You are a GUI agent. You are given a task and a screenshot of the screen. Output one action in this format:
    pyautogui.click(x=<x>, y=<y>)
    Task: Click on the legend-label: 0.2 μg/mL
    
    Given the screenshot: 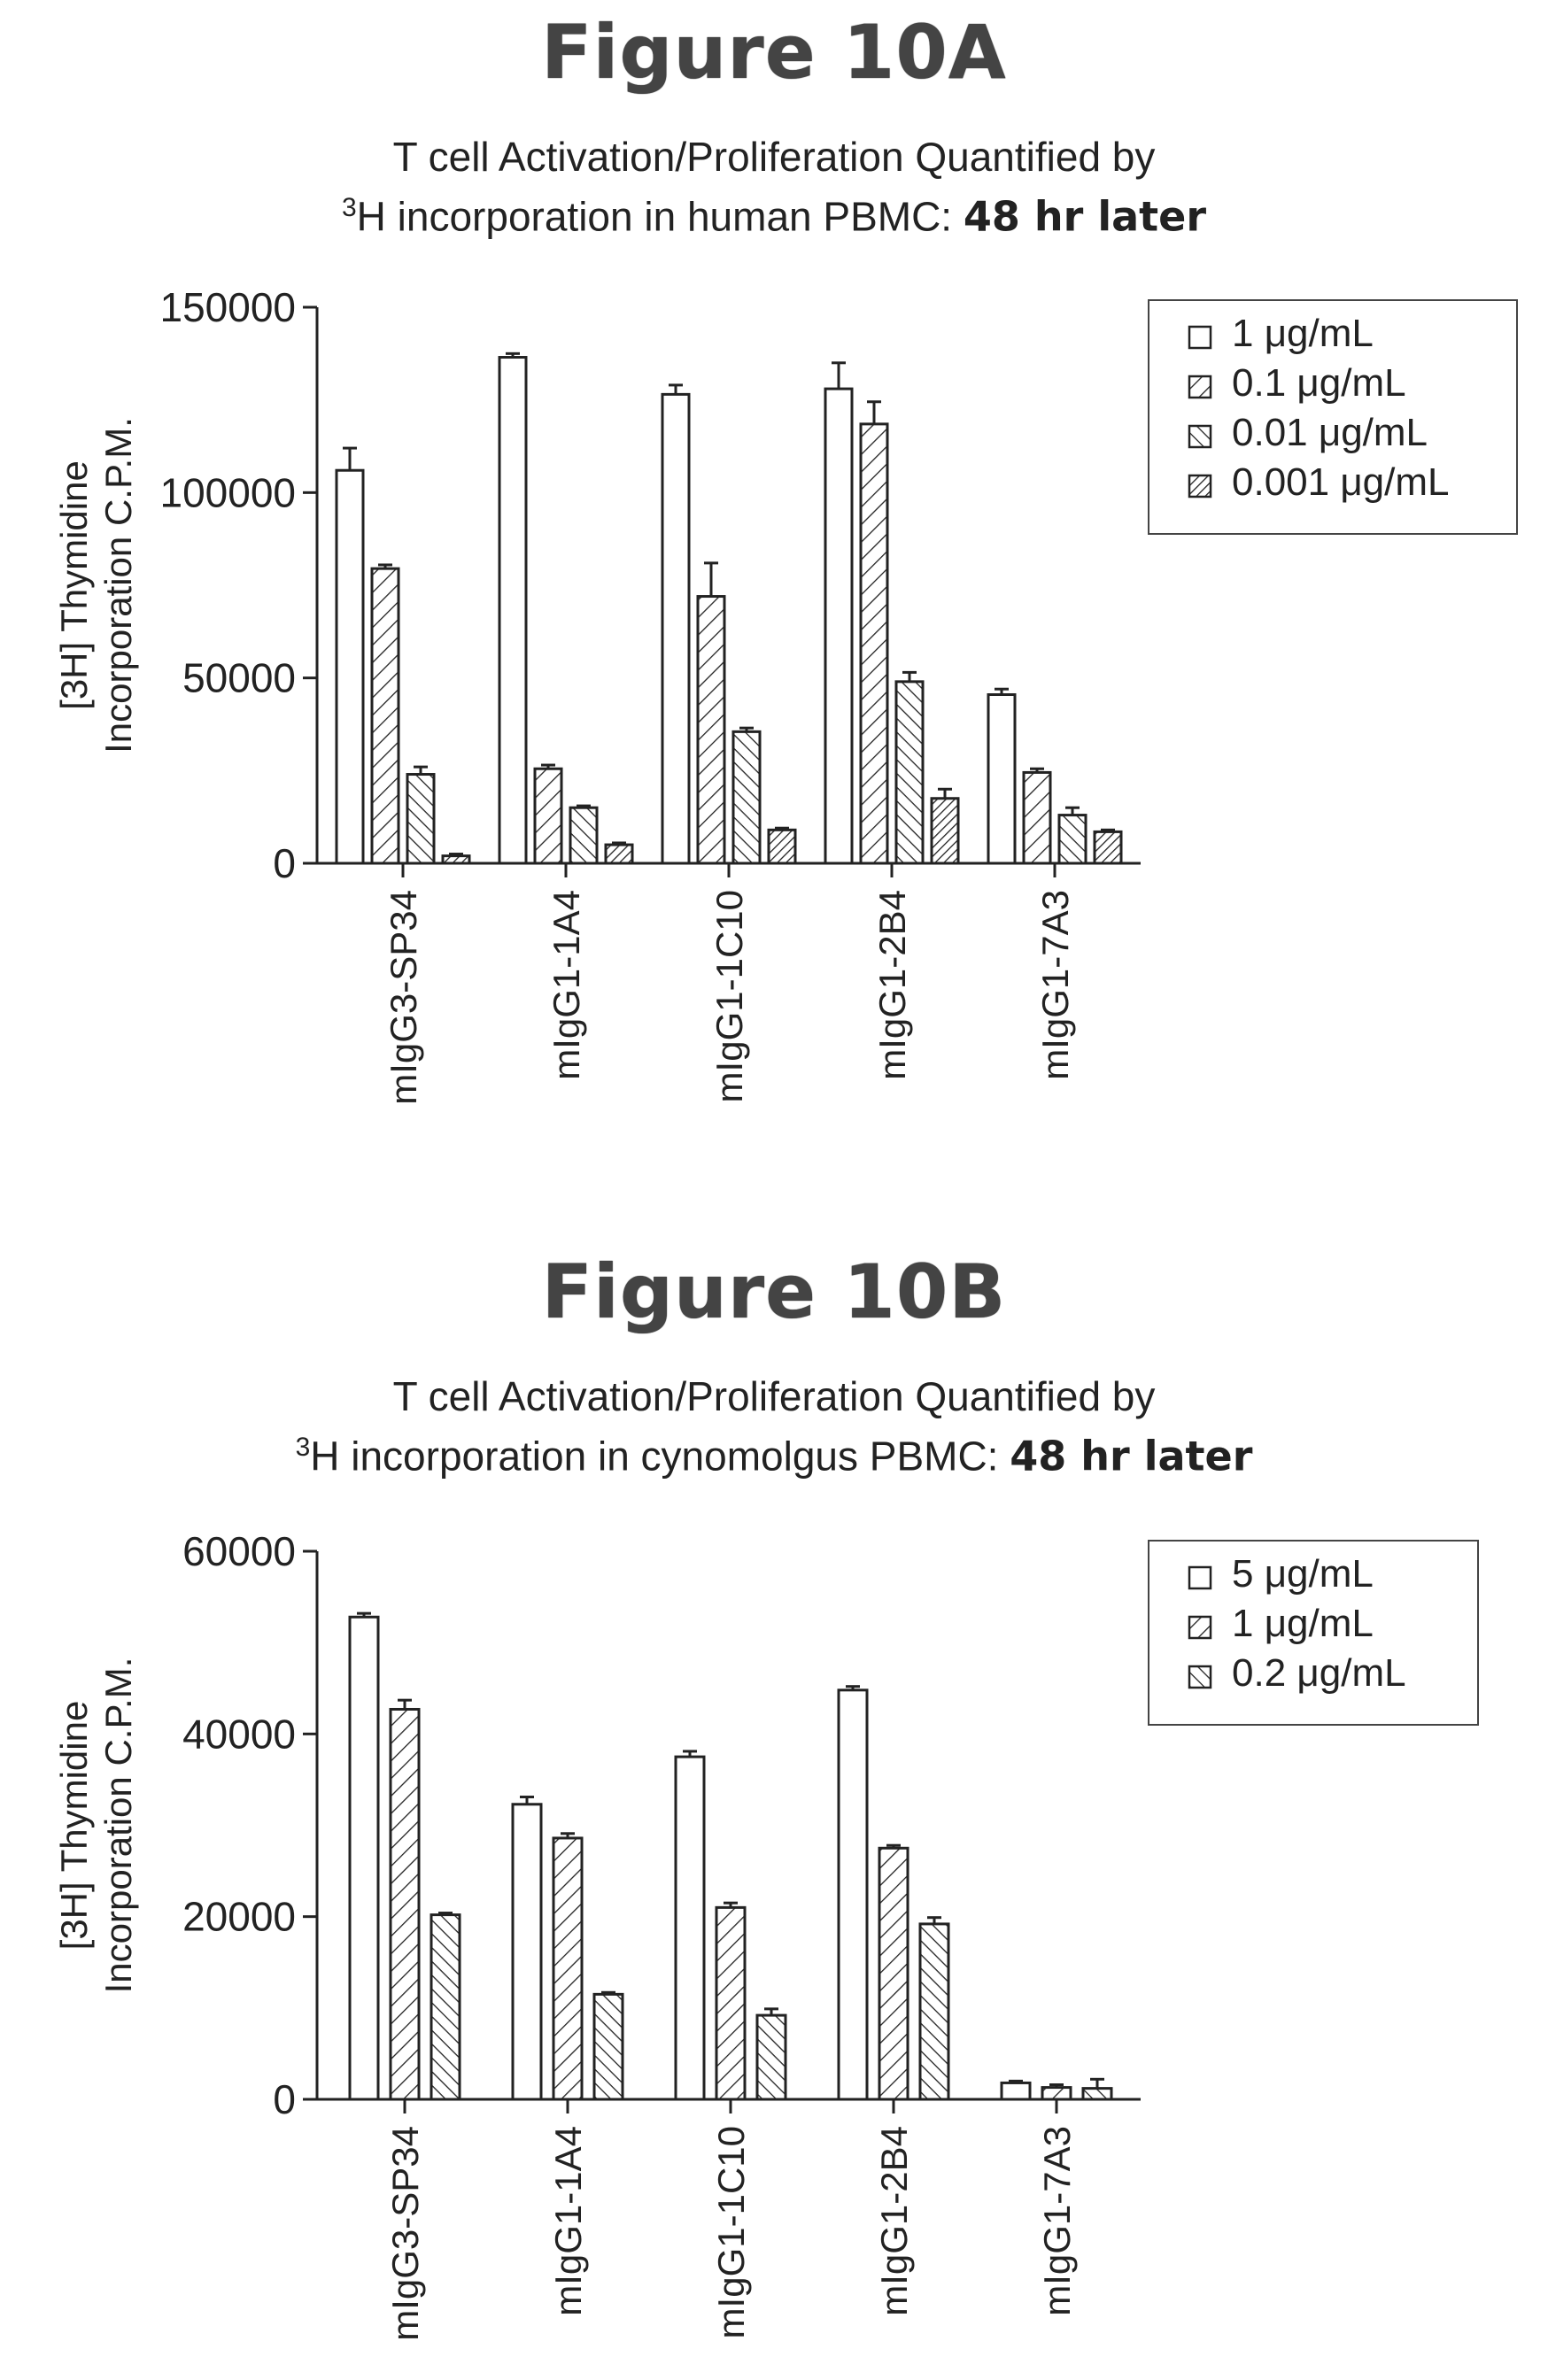 What is the action you would take?
    pyautogui.click(x=1319, y=1673)
    